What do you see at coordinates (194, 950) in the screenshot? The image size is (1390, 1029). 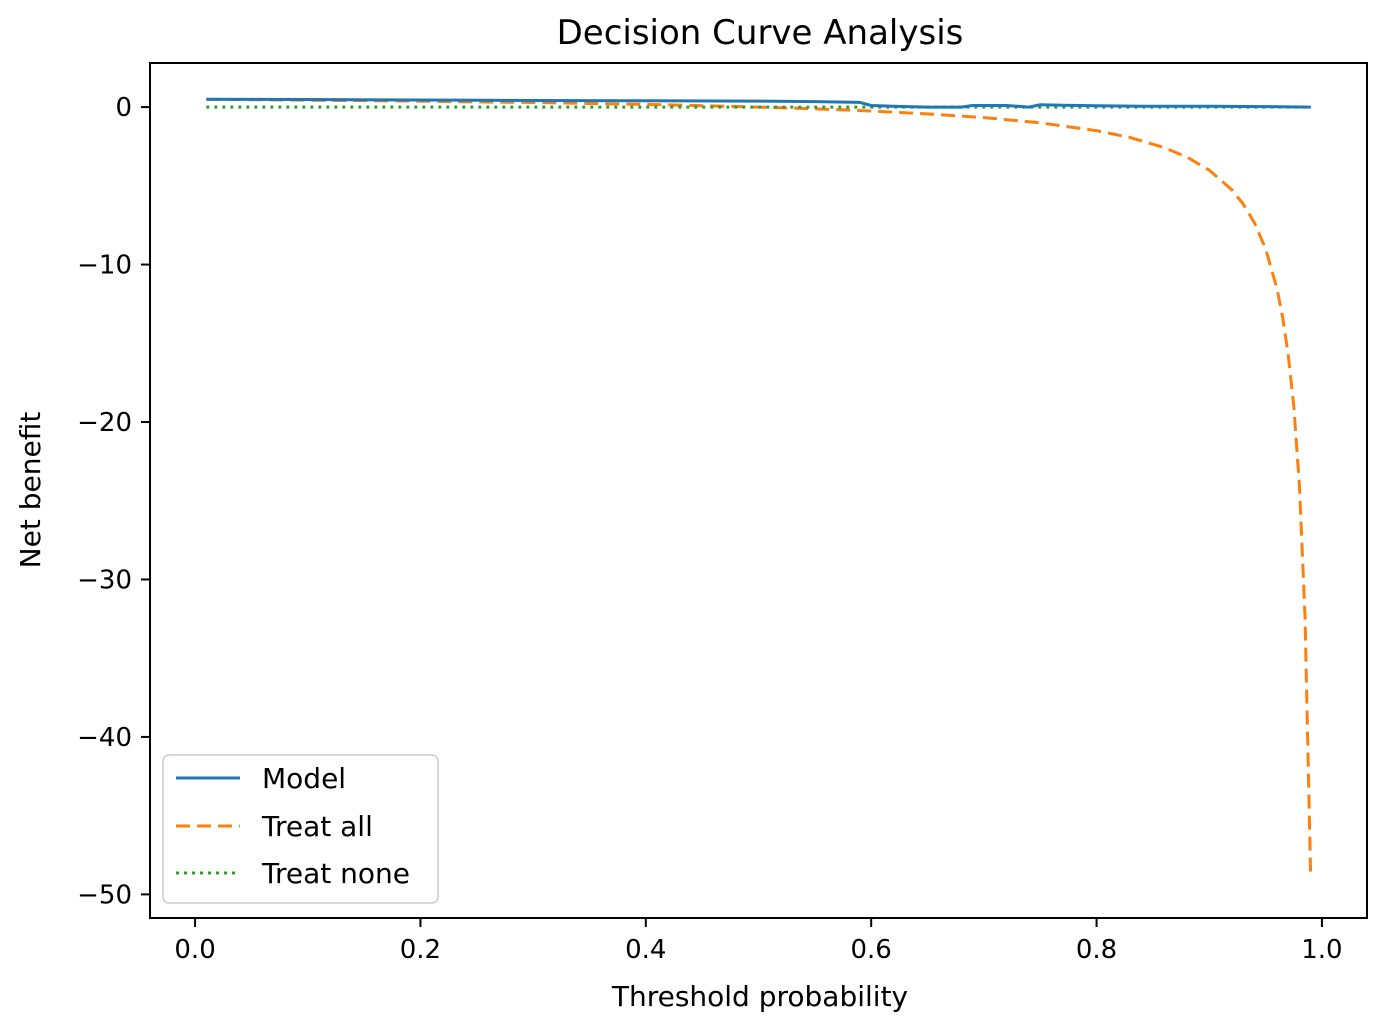 I see `x-tick-label: 0.0` at bounding box center [194, 950].